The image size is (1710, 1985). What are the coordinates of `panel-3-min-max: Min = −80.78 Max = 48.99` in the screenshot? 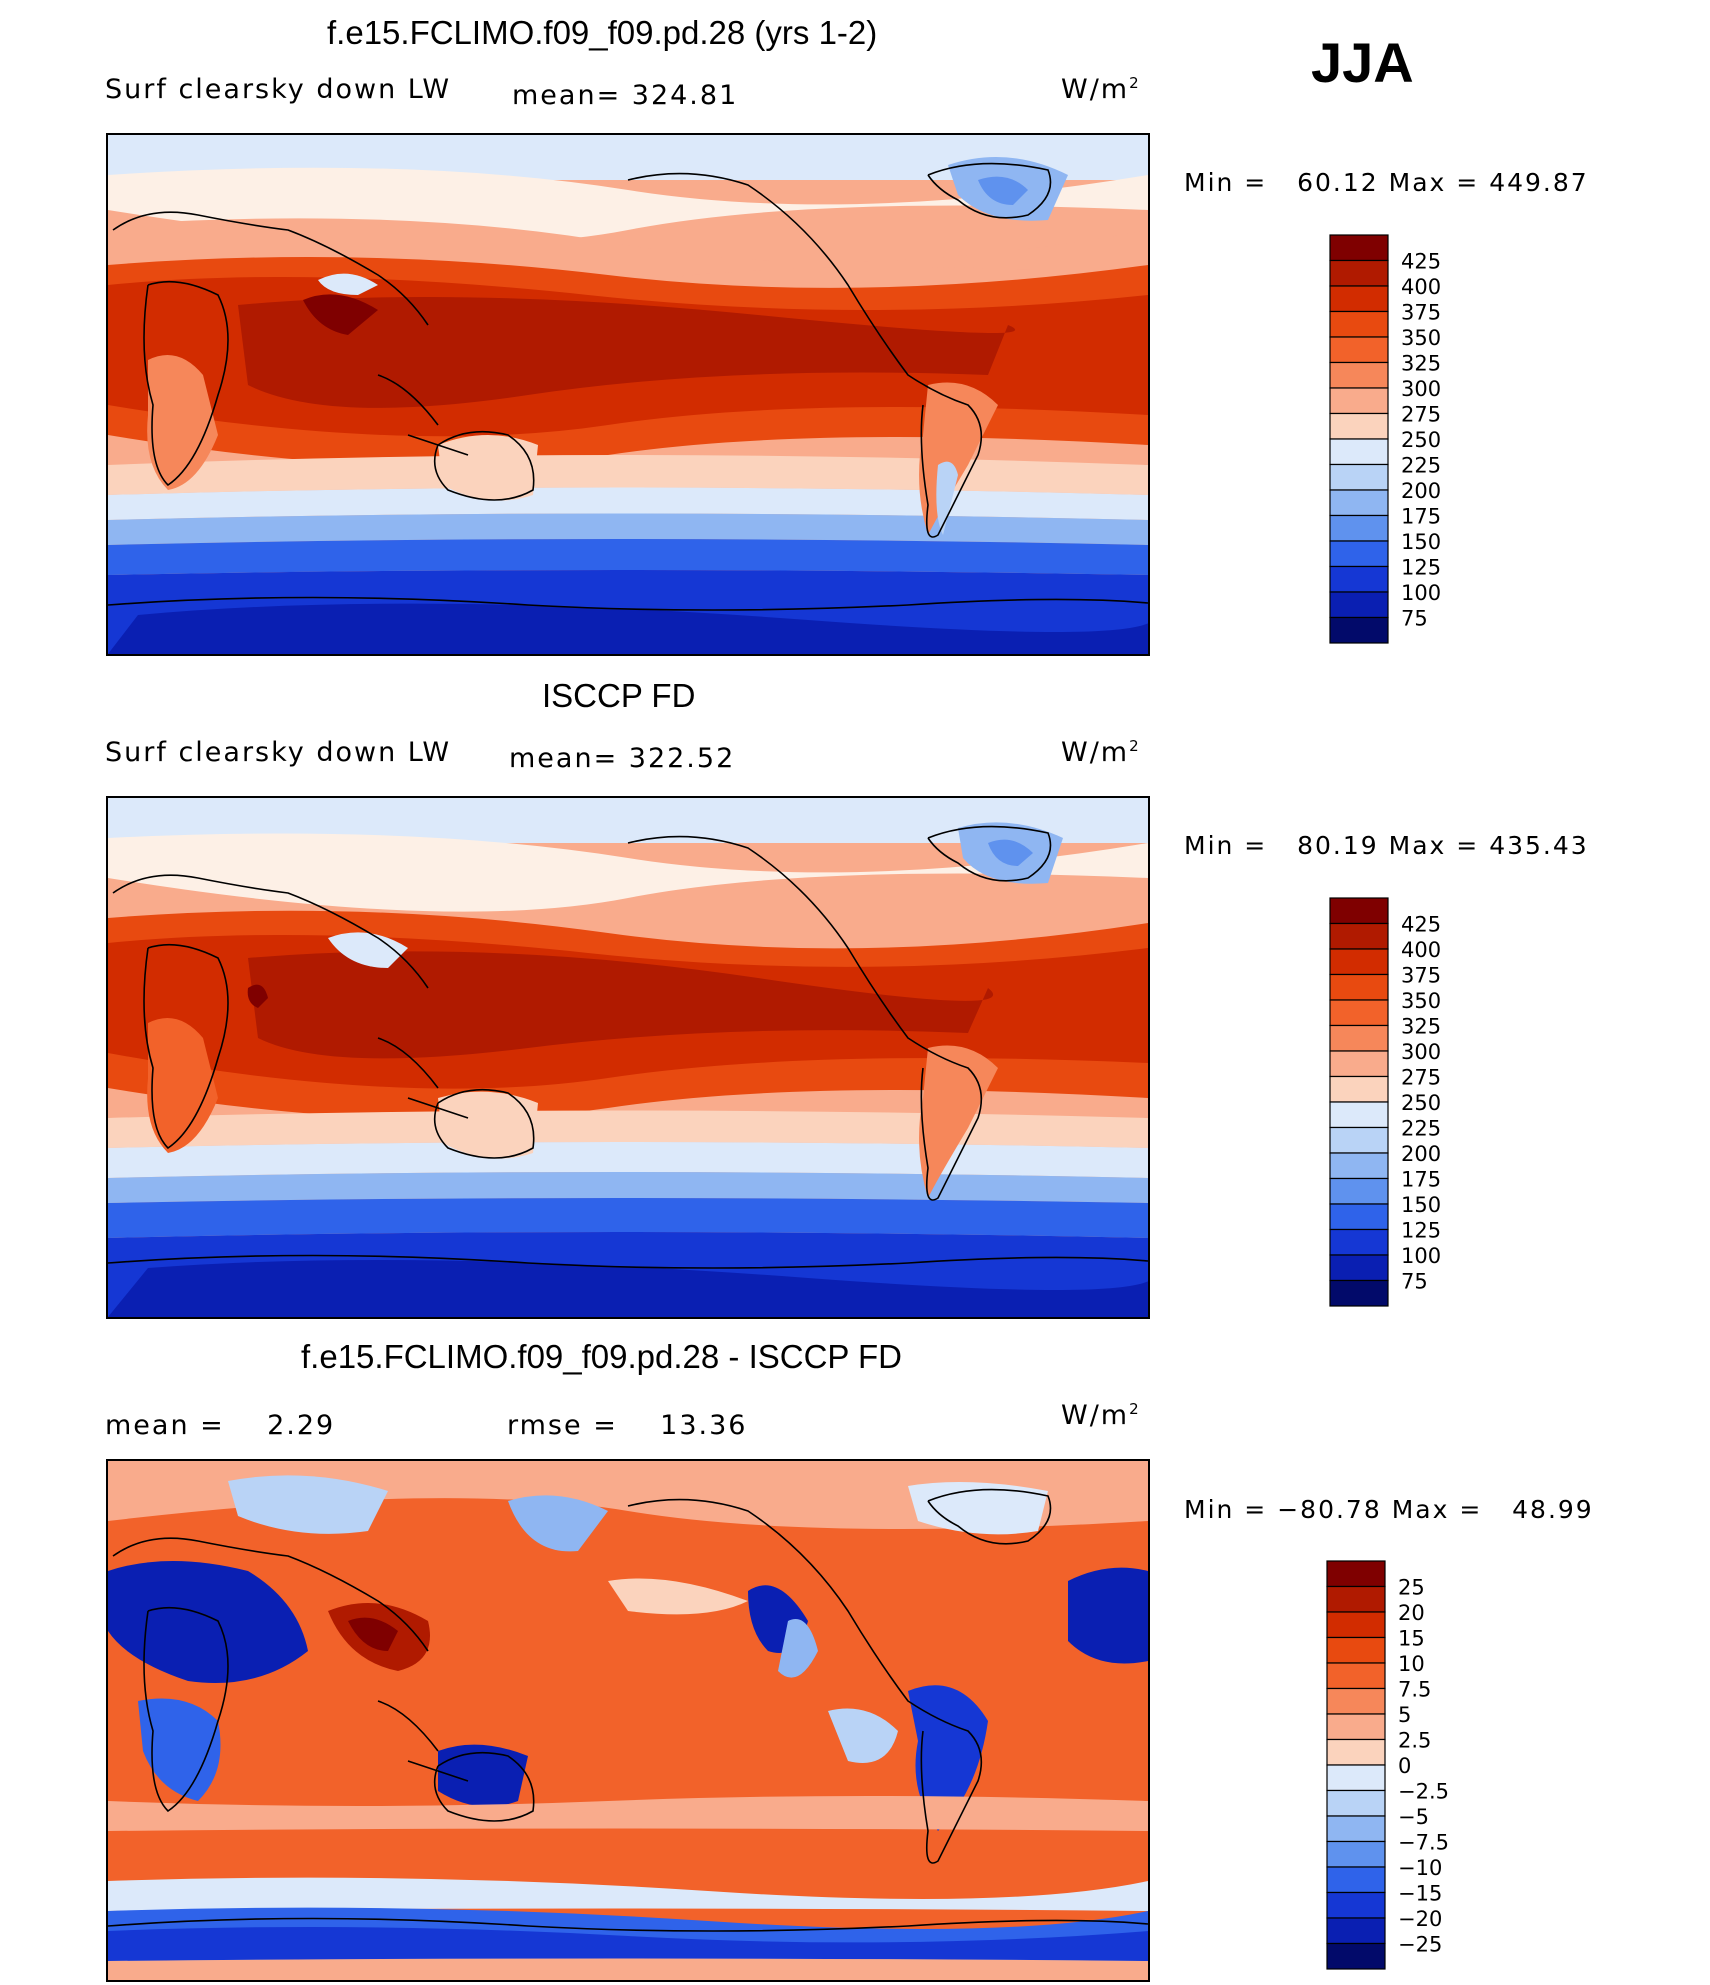 It's located at (1389, 1509).